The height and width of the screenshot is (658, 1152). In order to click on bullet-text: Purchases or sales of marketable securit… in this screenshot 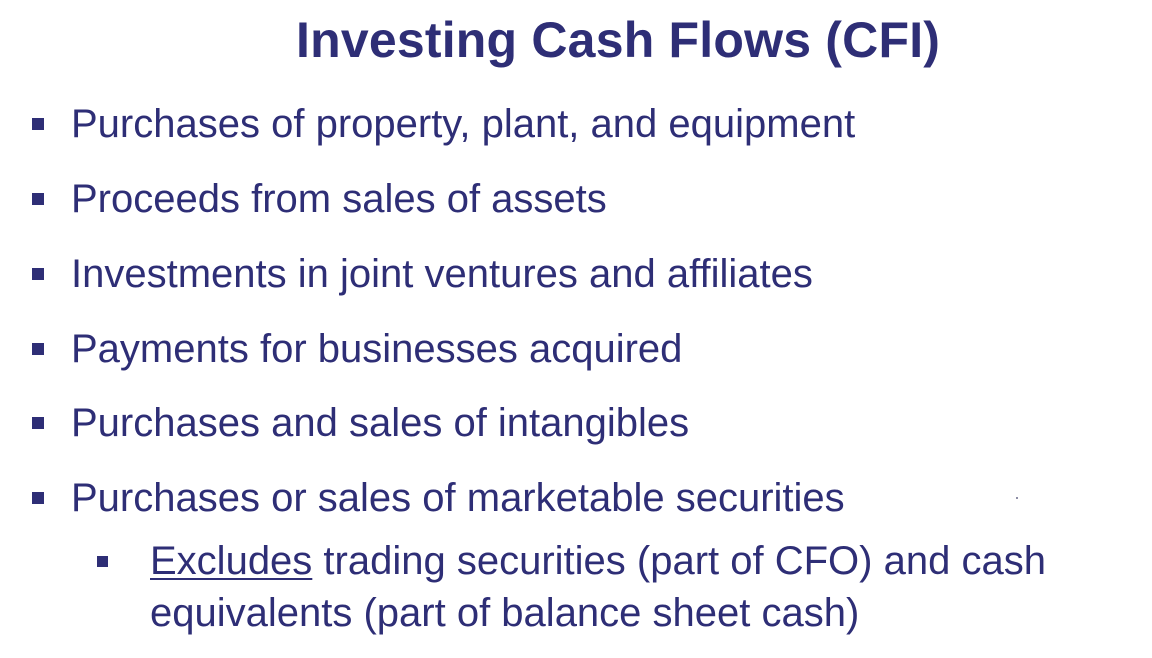, I will do `click(458, 498)`.